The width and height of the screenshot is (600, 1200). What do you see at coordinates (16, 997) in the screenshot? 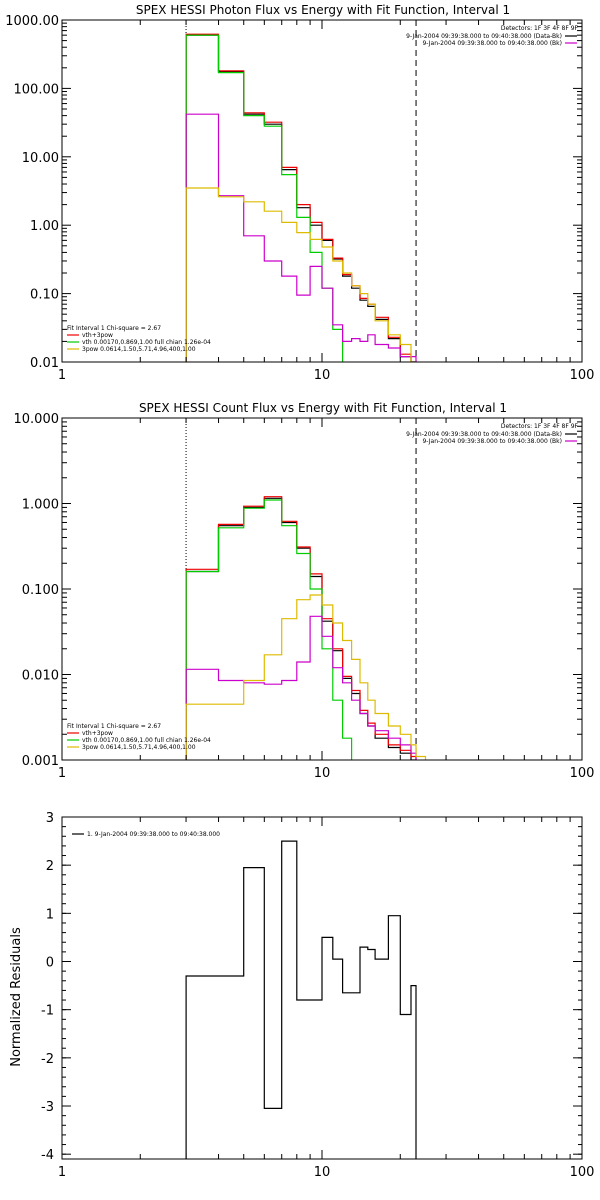
I see `y-axis-label: Normalized Residuals` at bounding box center [16, 997].